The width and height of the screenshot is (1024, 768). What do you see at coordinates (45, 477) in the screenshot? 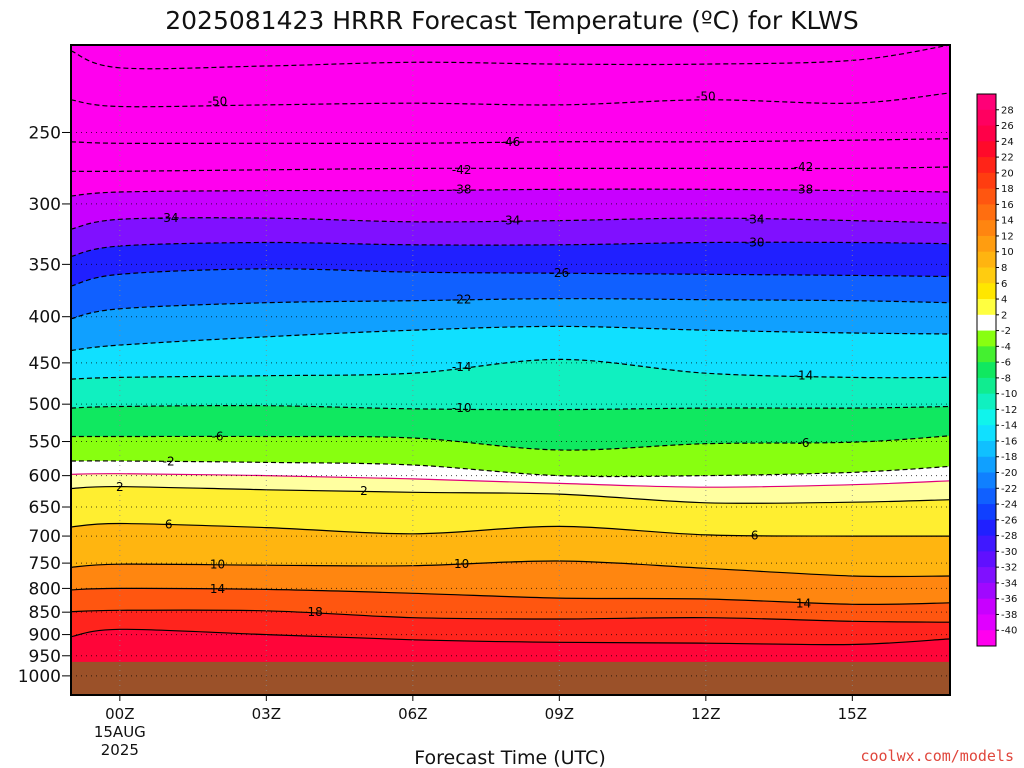
I see `y-tick-label: 600` at bounding box center [45, 477].